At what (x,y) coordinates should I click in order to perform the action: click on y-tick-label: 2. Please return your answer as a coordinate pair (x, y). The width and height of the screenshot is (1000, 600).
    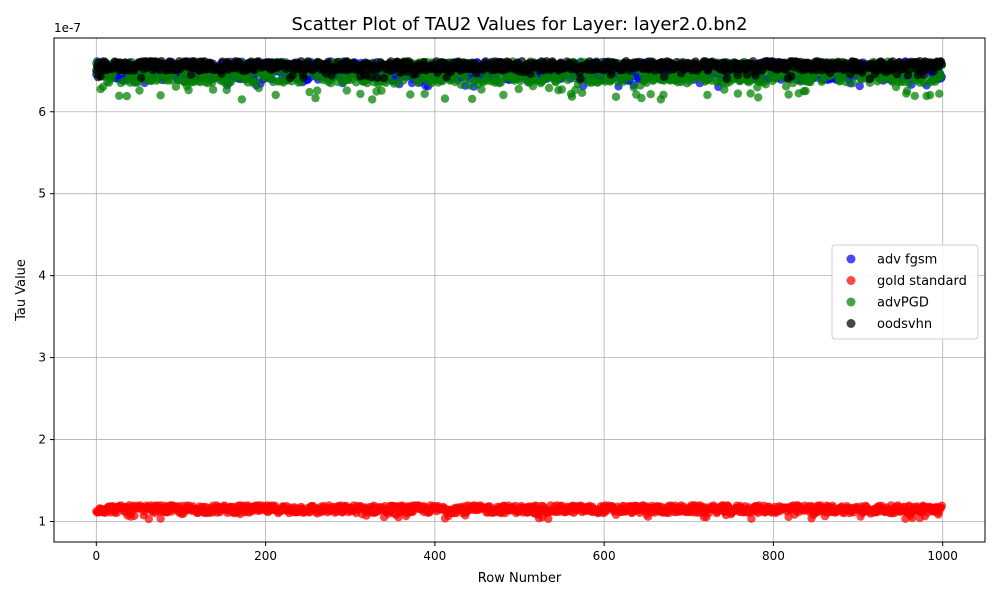
    Looking at the image, I should click on (42, 440).